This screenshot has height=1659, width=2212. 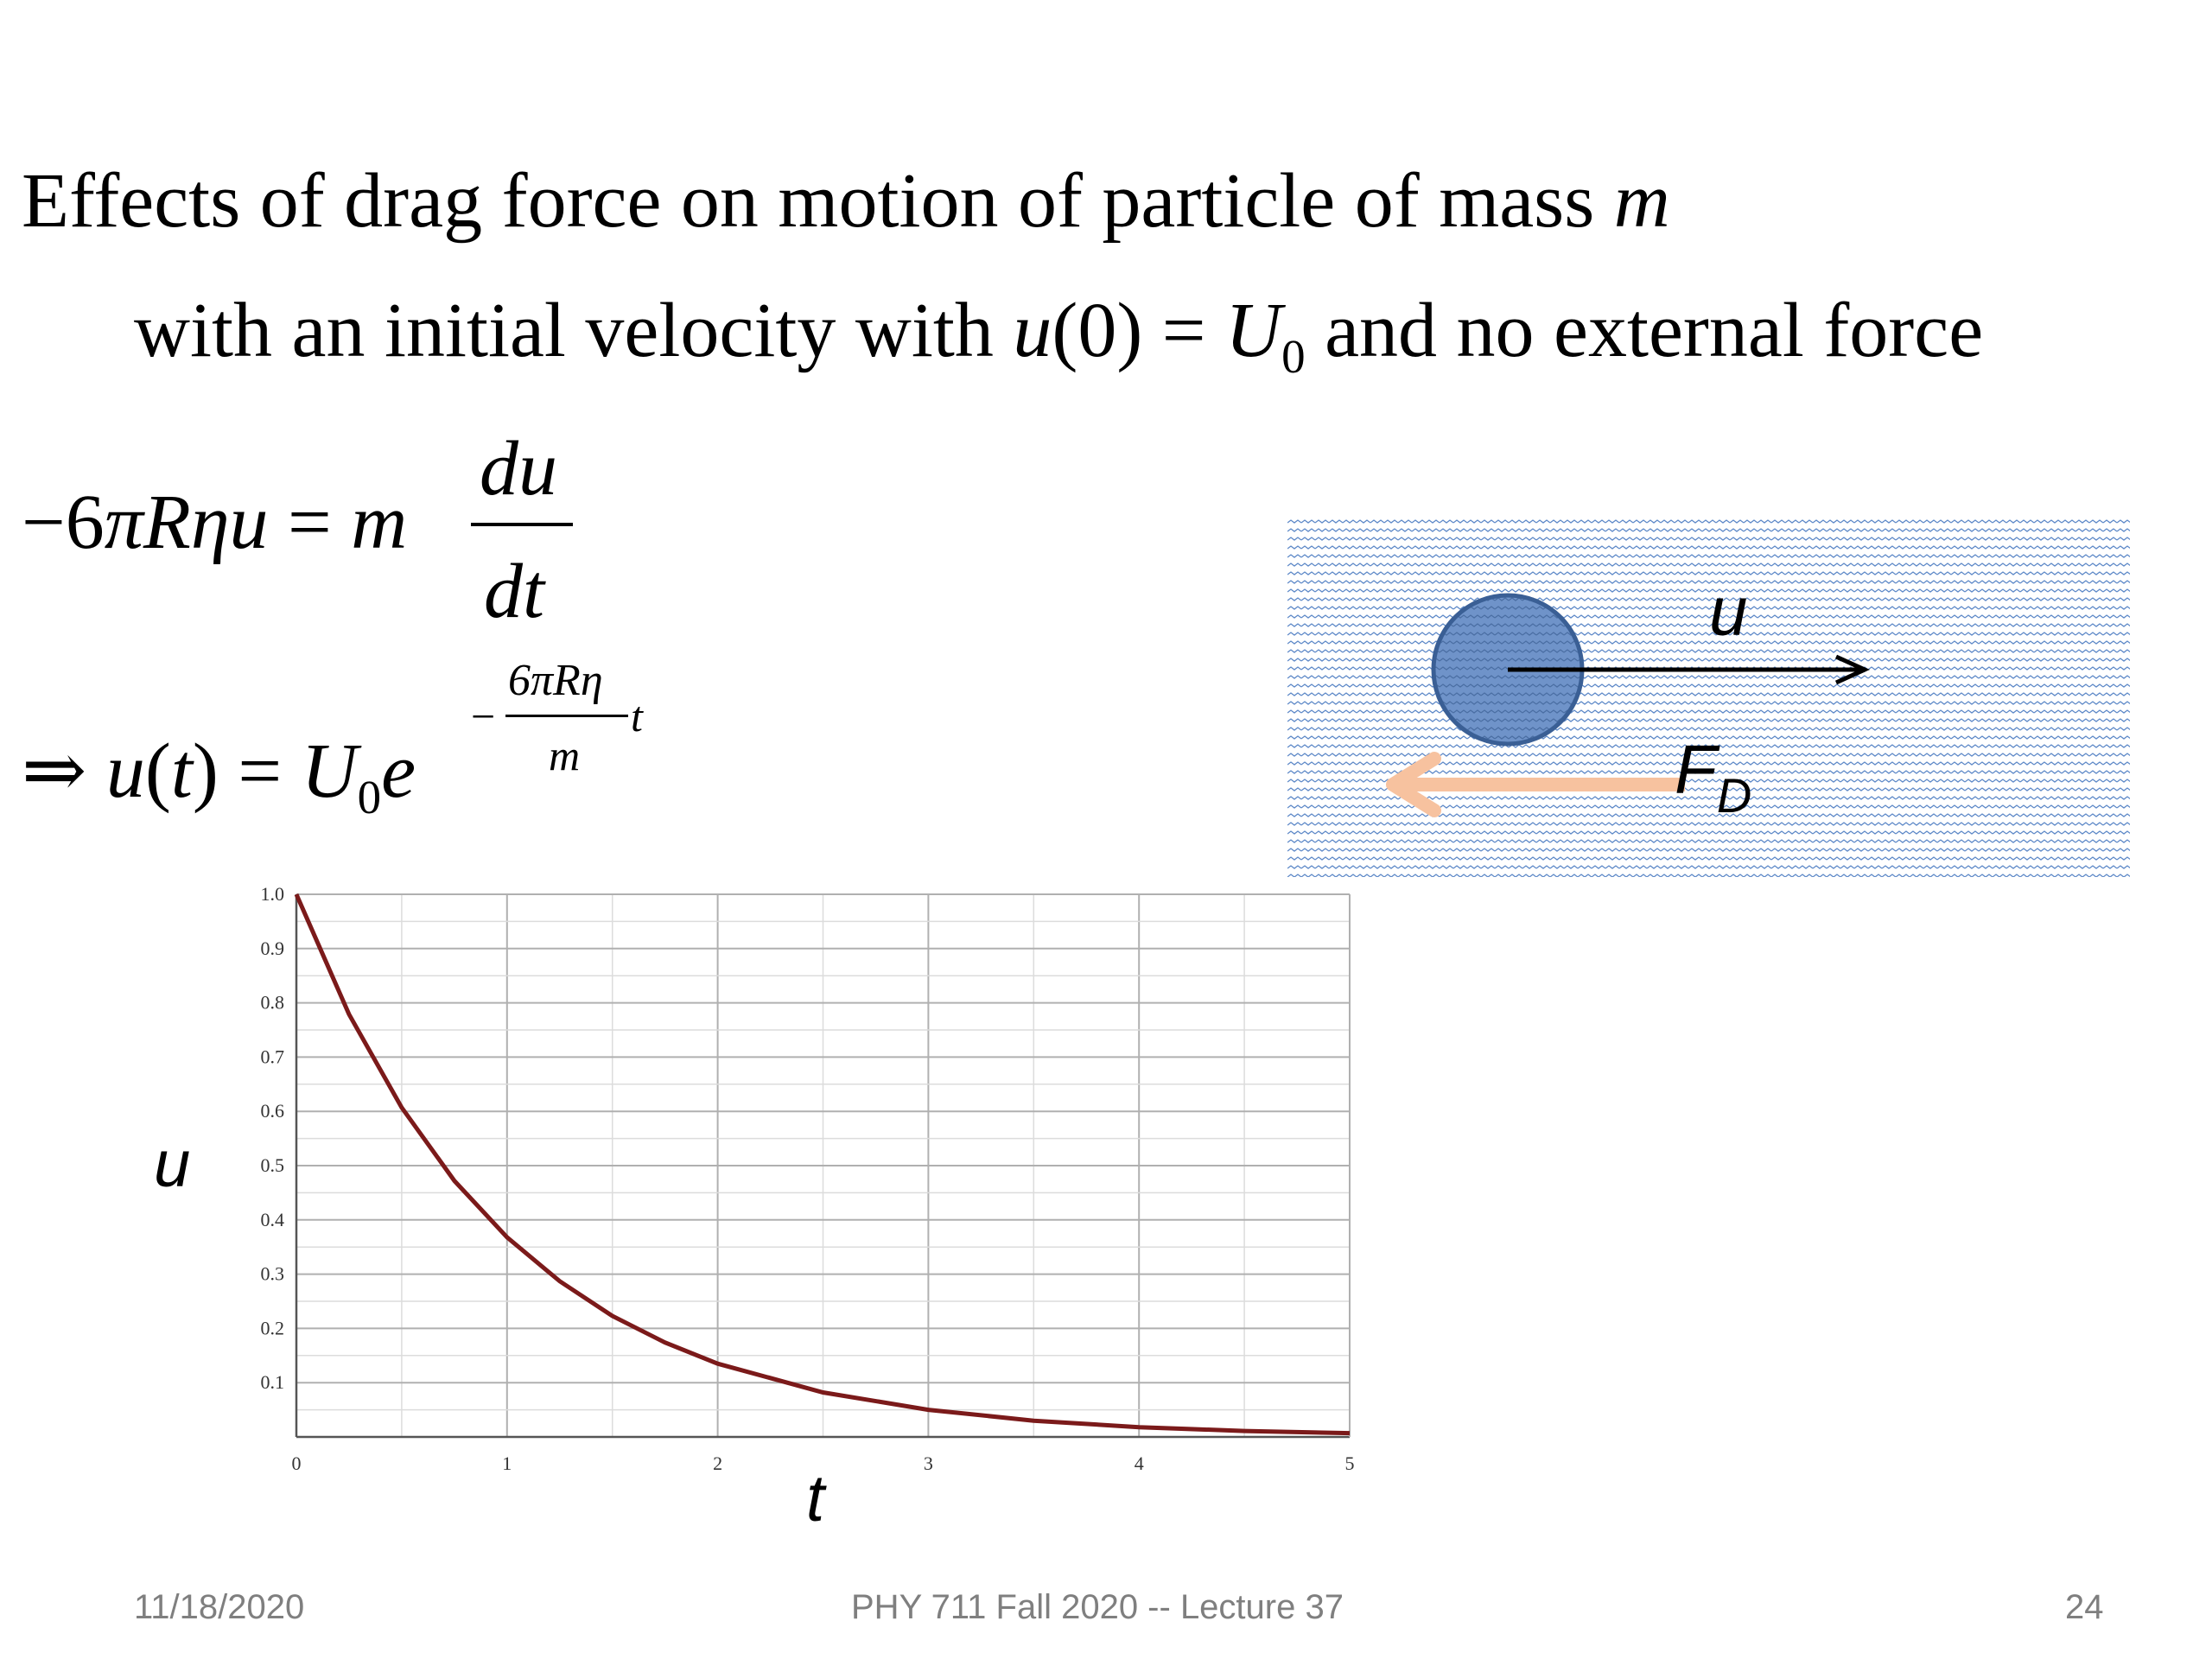 I want to click on eq1-fraction-bar, so click(x=522, y=524).